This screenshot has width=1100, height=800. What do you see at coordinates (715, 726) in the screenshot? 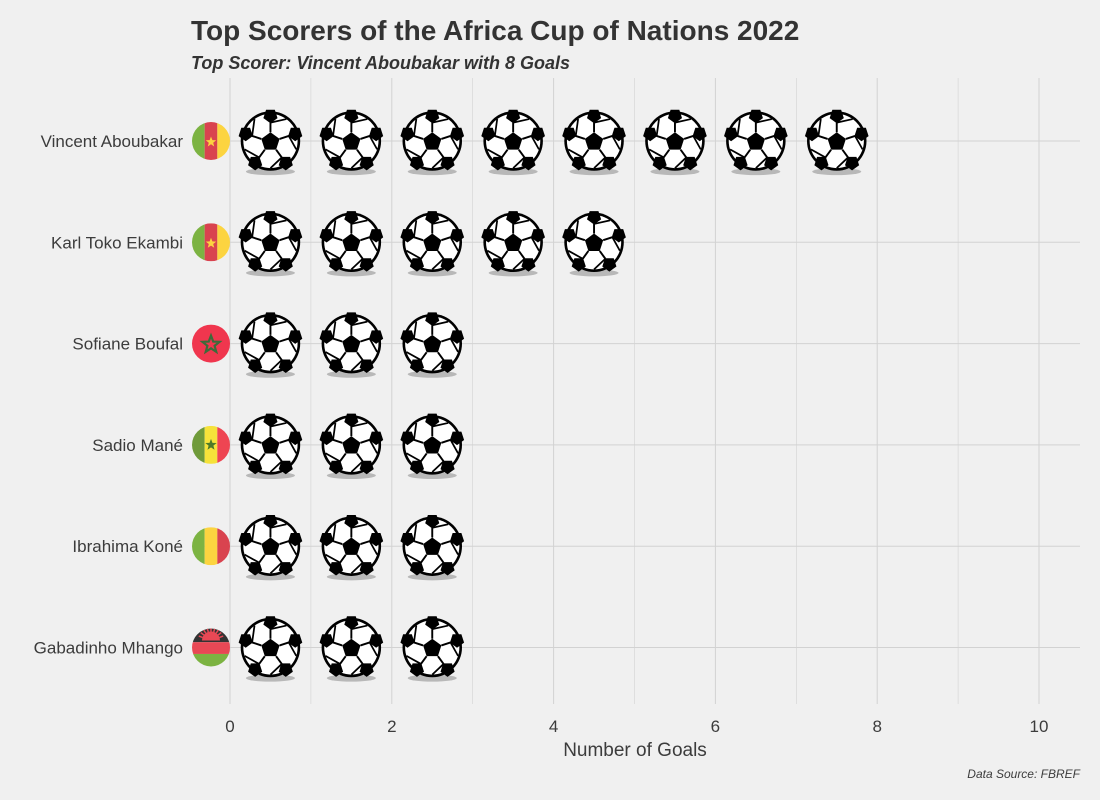
I see `x-tick-label: 6` at bounding box center [715, 726].